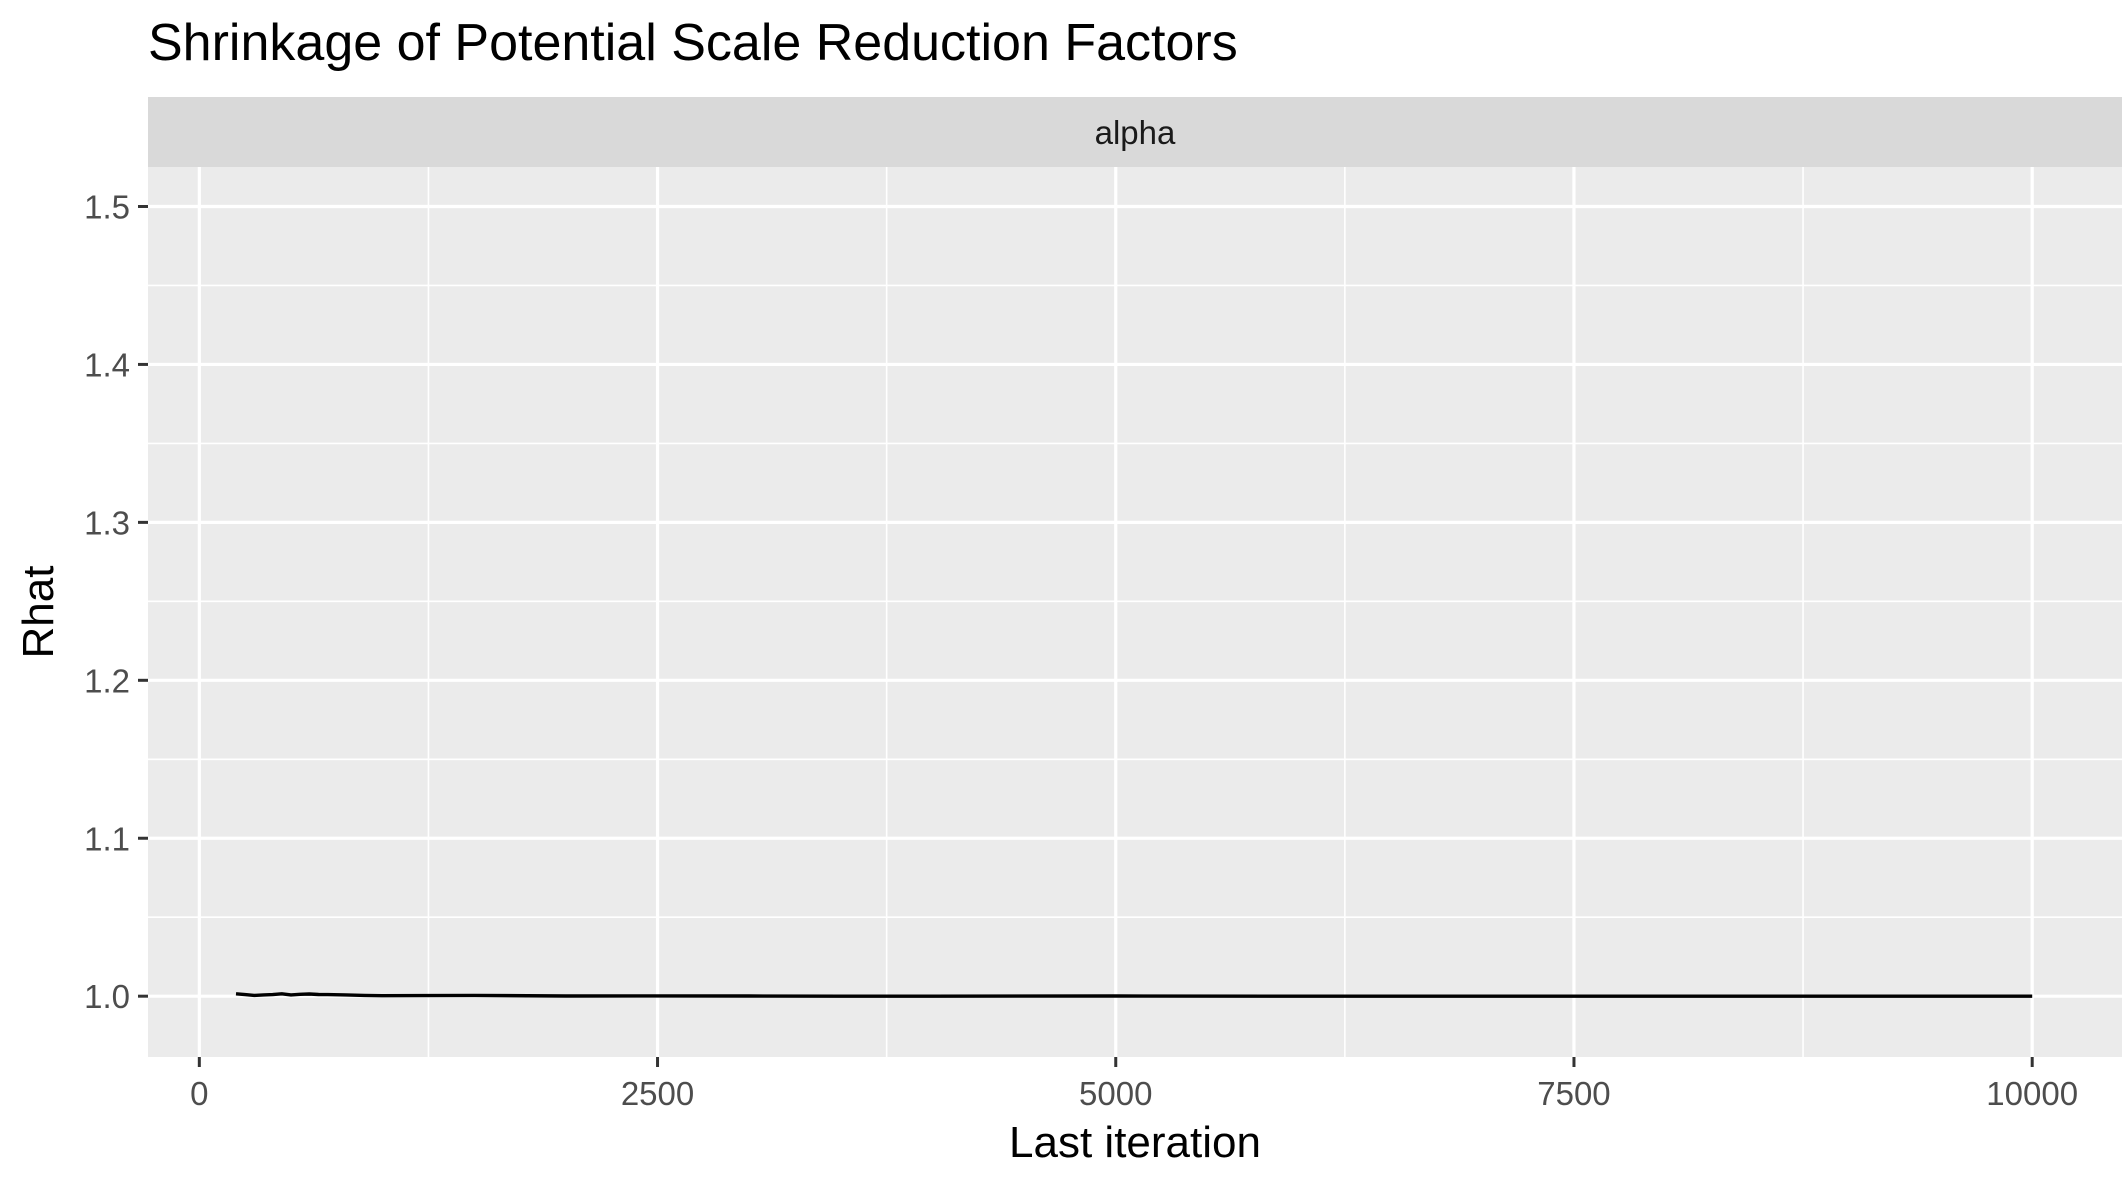 The height and width of the screenshot is (1181, 2125). I want to click on facet-strip, so click(1135, 132).